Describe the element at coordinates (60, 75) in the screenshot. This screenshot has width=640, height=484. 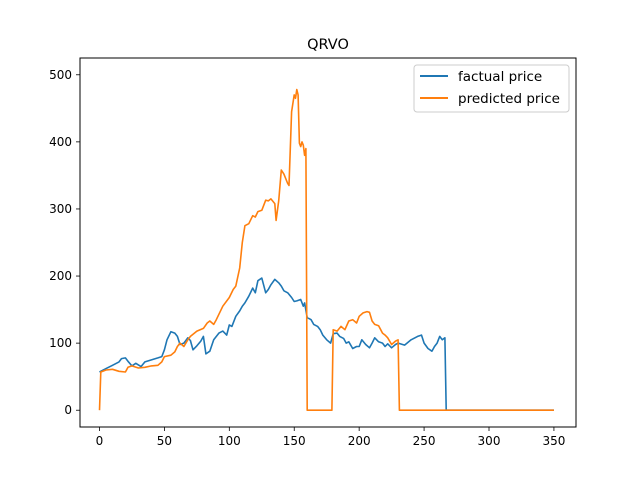
I see `y-tick-label: 500` at that location.